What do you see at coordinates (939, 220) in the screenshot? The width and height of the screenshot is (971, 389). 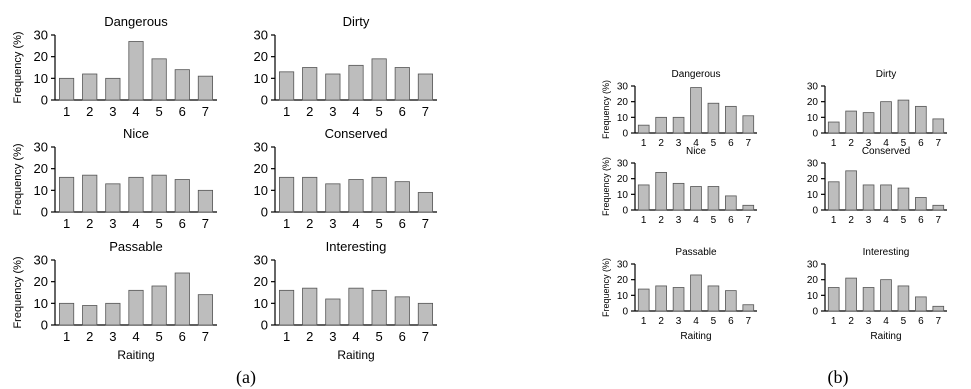 I see `chart-b-conserved-xtick-label: 7` at bounding box center [939, 220].